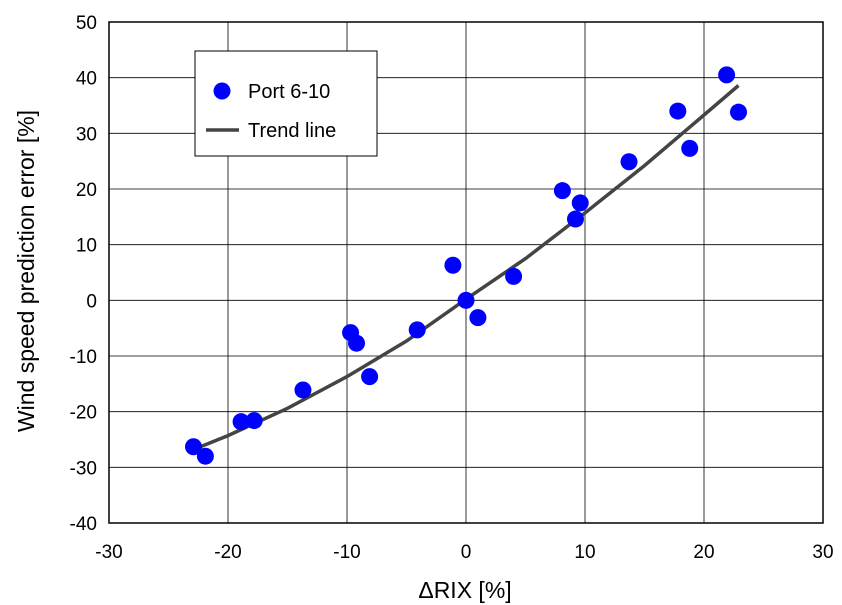 This screenshot has width=842, height=605. What do you see at coordinates (703, 552) in the screenshot?
I see `x-tick-label: 20` at bounding box center [703, 552].